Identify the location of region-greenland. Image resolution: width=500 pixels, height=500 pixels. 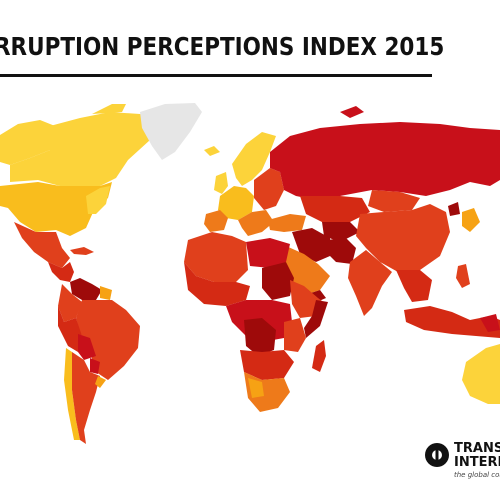
(171, 131).